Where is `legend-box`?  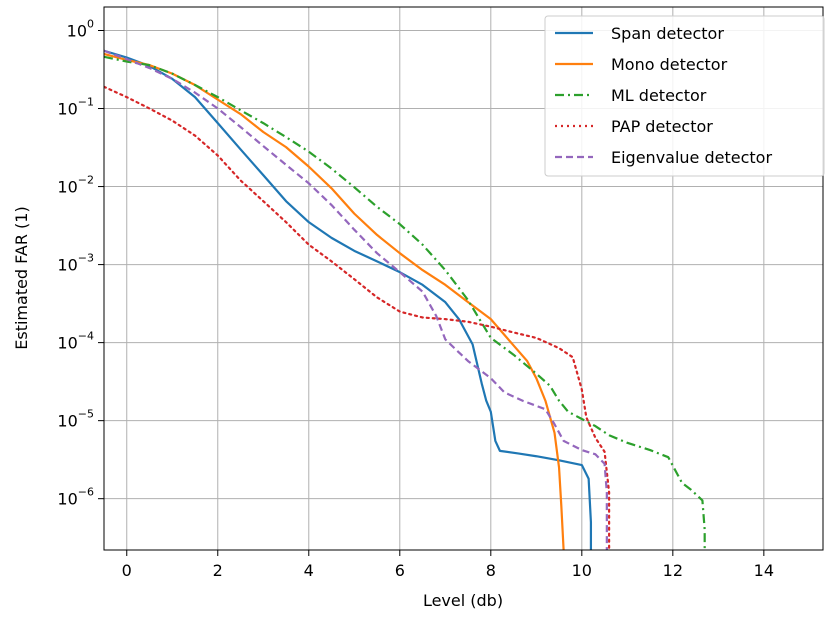
legend-box is located at coordinates (684, 96).